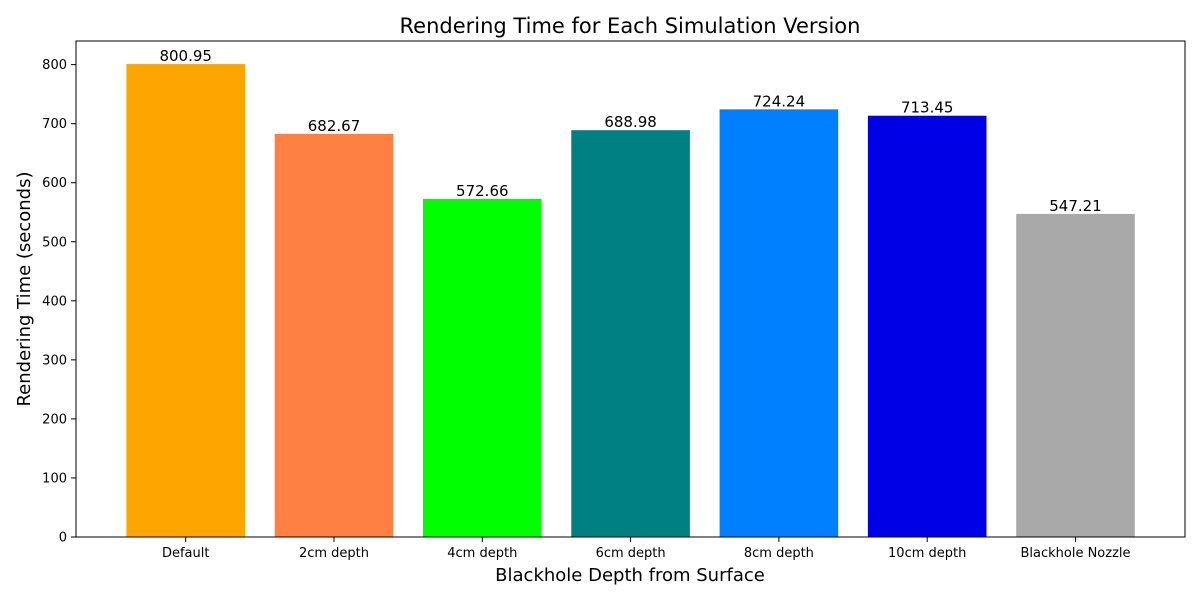 Image resolution: width=1200 pixels, height=600 pixels. Describe the element at coordinates (63, 538) in the screenshot. I see `y-tick-label-0: 0` at that location.